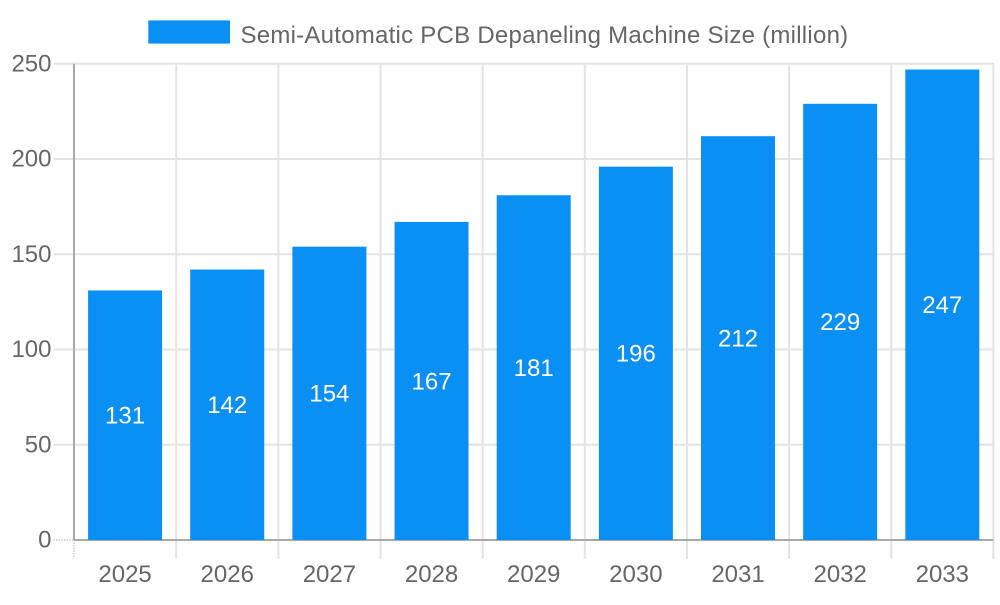  What do you see at coordinates (534, 368) in the screenshot?
I see `svg-text: 181` at bounding box center [534, 368].